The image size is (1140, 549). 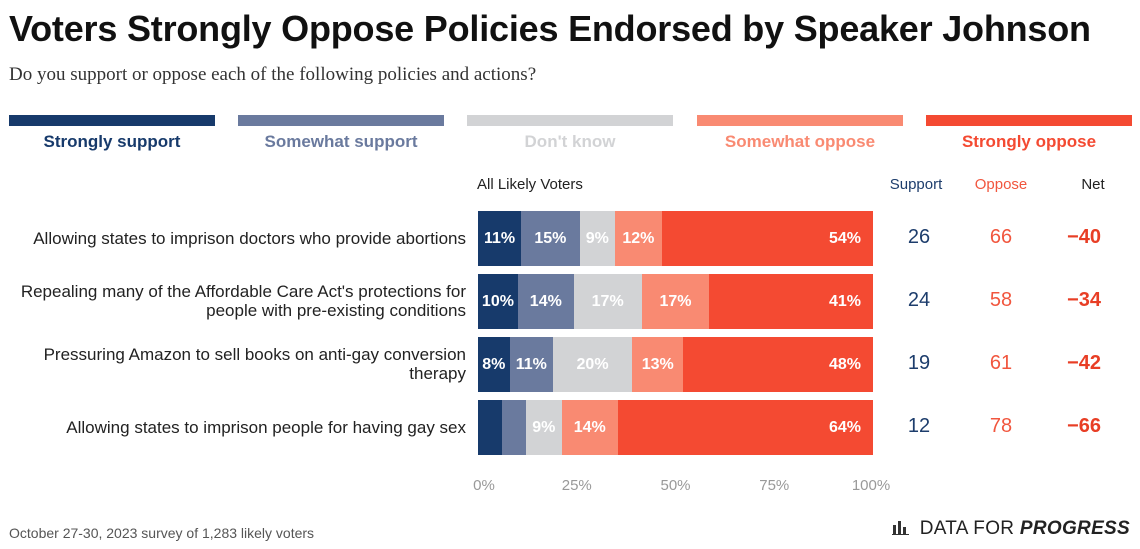 I want to click on bar-chart-icon, so click(x=901, y=528).